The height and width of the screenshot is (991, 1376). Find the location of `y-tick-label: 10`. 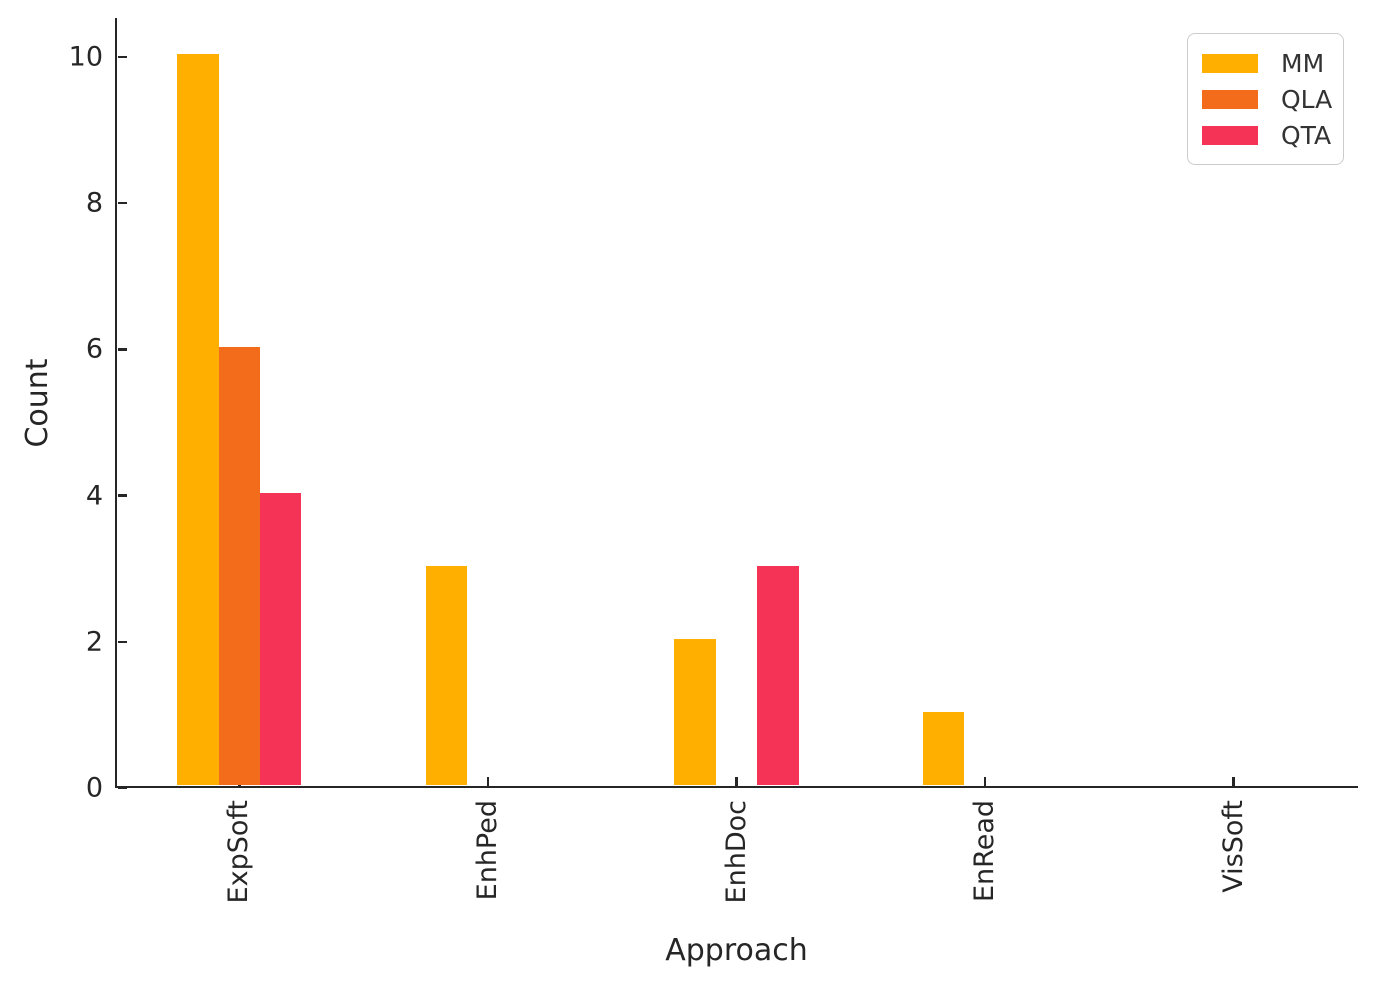

y-tick-label: 10 is located at coordinates (85, 57).